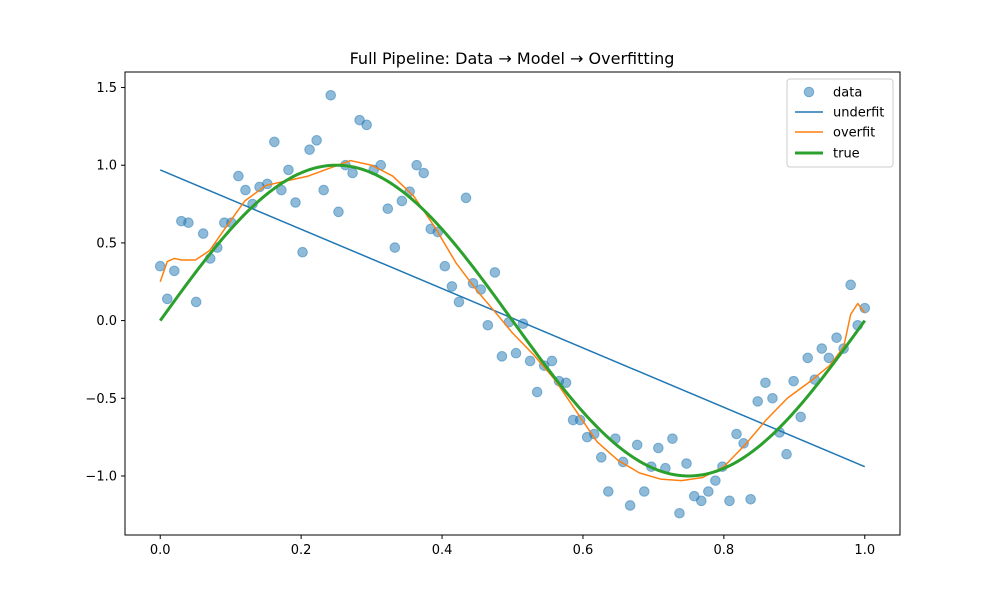 This screenshot has height=600, width=1000. Describe the element at coordinates (512, 546) in the screenshot. I see `x-axis: 0.0 0.2 0.4 0.6 0.8 1.0` at that location.